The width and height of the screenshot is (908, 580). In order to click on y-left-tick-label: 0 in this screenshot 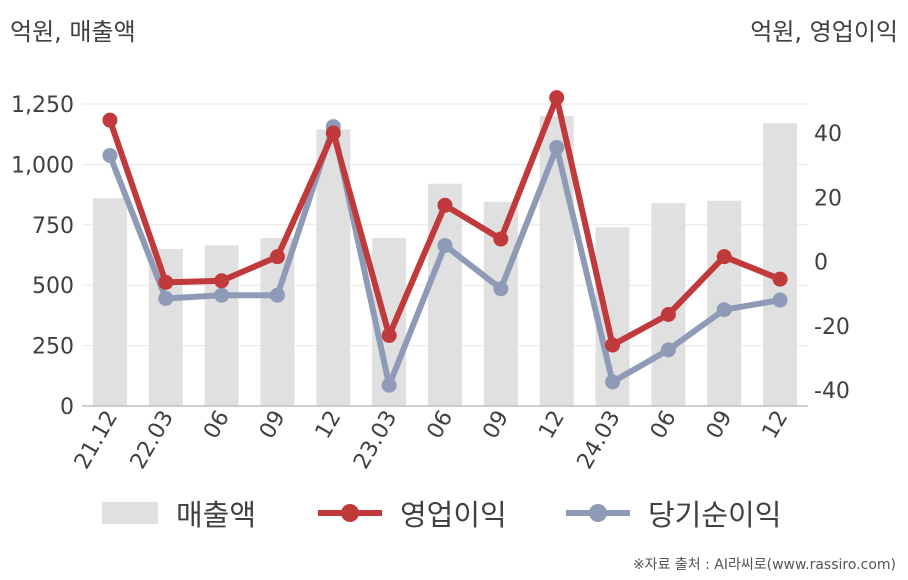, I will do `click(67, 407)`.